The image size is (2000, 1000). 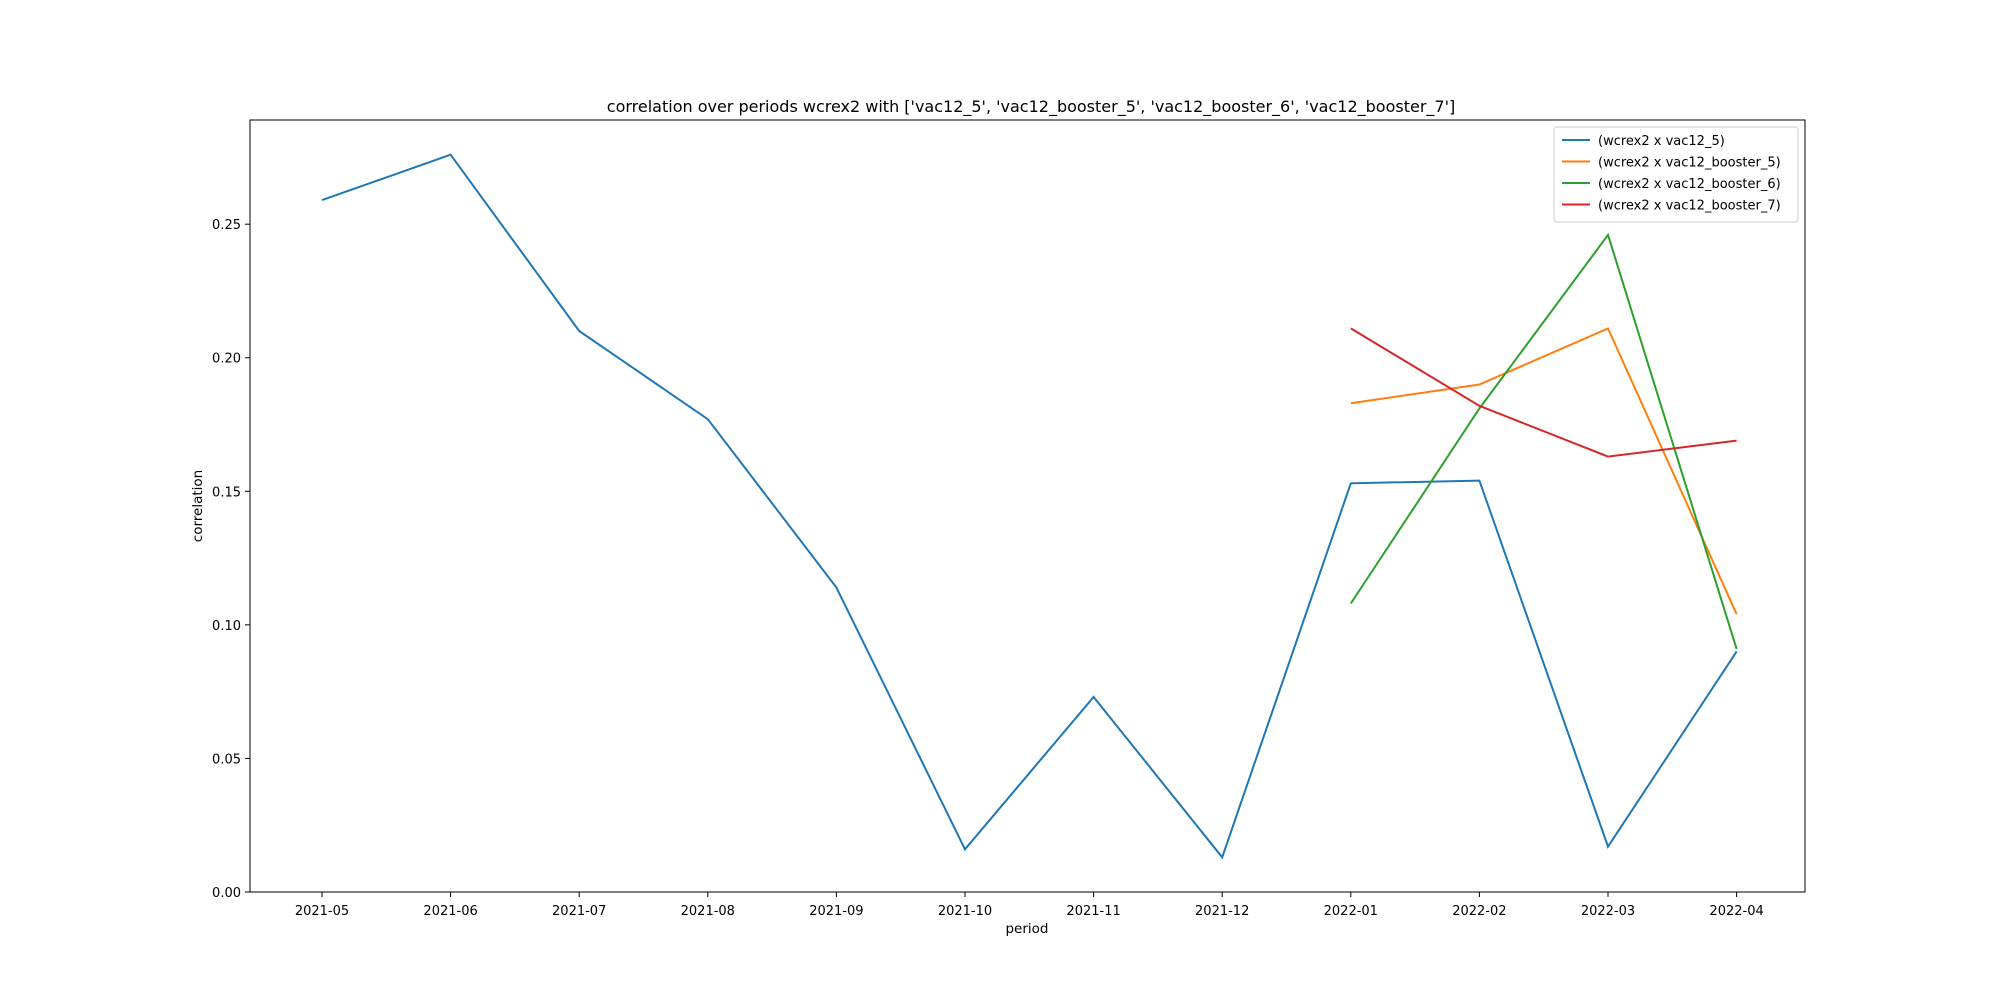 I want to click on legend-label: (wcrex2 x vac12_5), so click(x=1661, y=141).